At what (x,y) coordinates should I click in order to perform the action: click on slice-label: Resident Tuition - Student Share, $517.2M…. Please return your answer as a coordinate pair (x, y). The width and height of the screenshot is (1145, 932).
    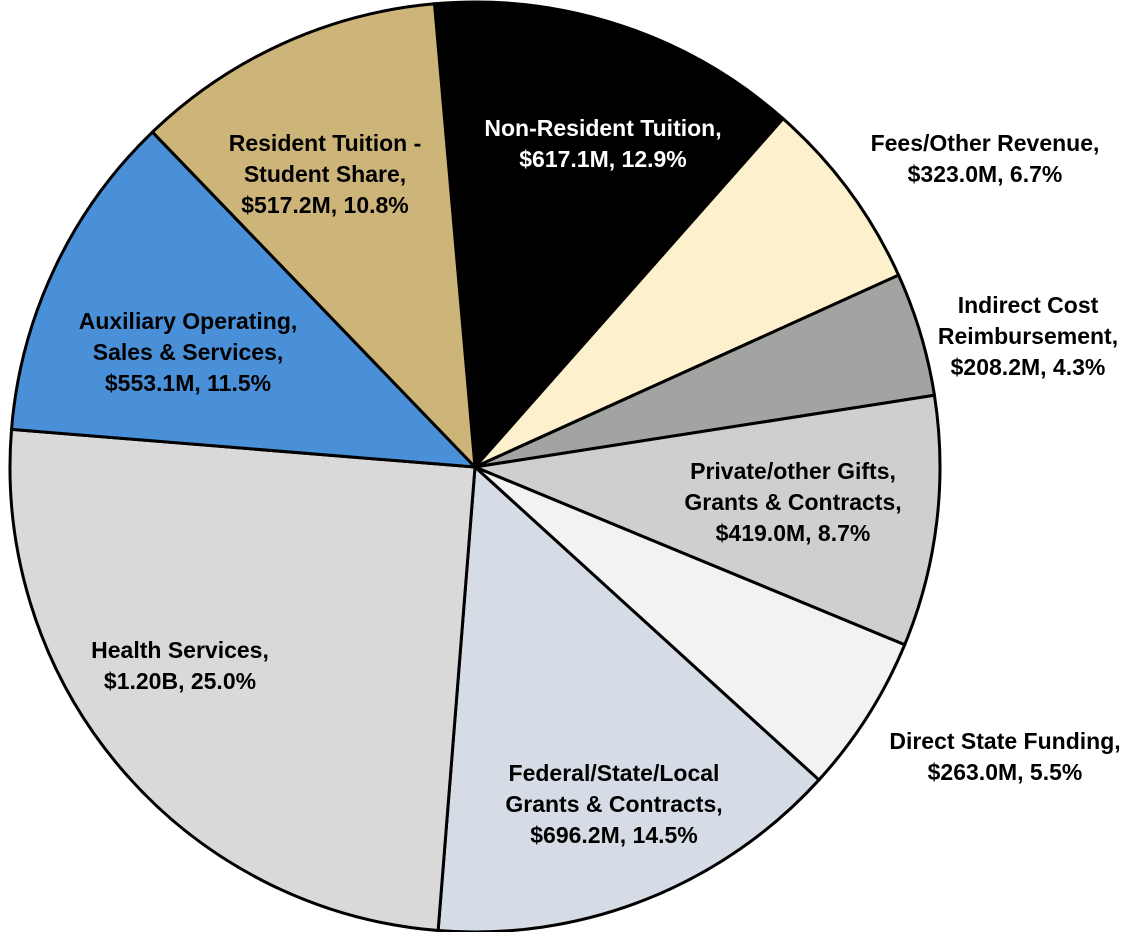
    Looking at the image, I should click on (325, 174).